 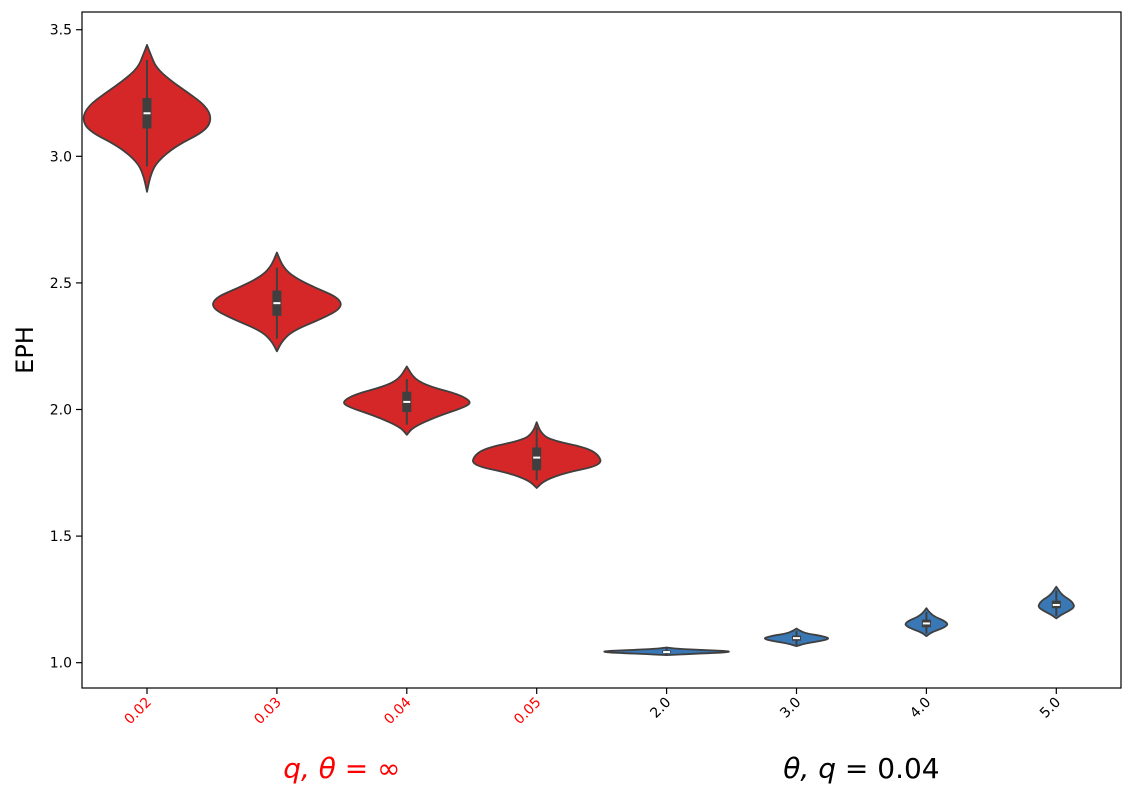 I want to click on group-label-value: 0.04, so click(x=908, y=768).